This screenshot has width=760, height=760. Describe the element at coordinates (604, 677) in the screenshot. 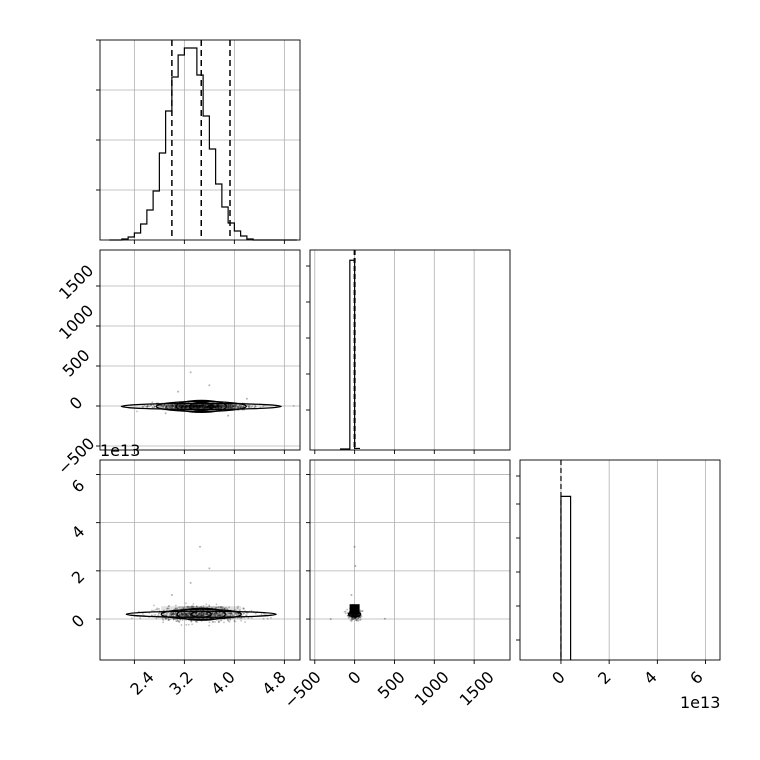

I see `x2-x-tick-label: 2` at that location.